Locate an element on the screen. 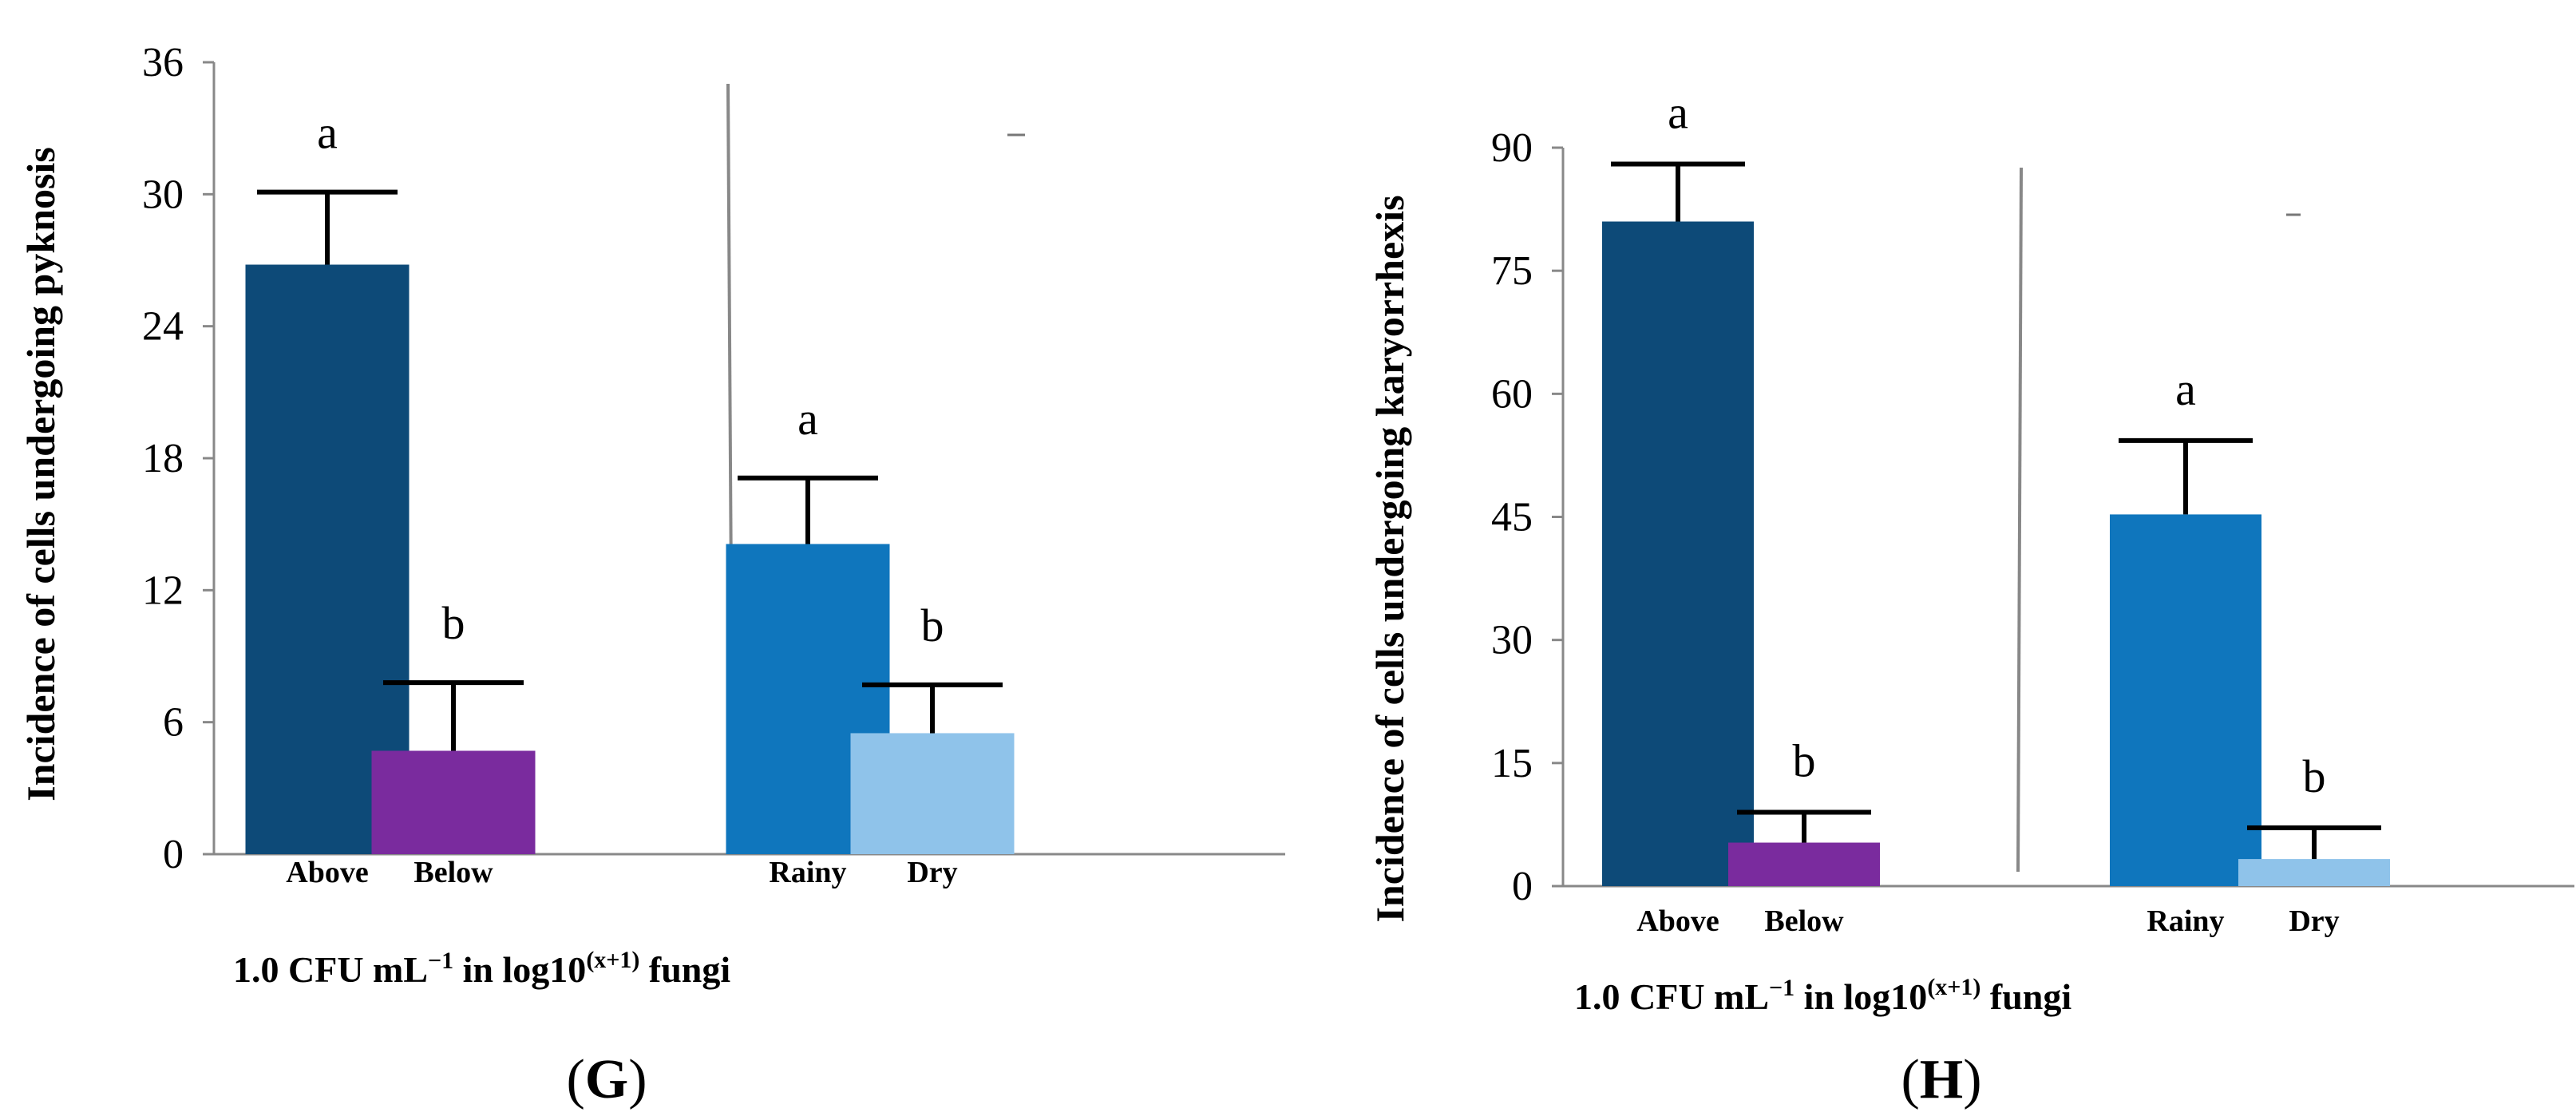 This screenshot has width=2576, height=1120. y-tick-label: 36 is located at coordinates (163, 63).